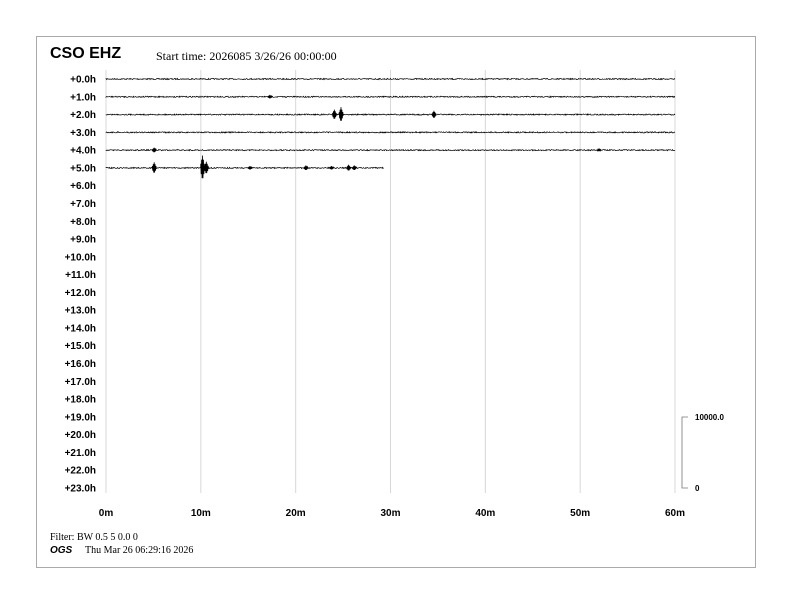 This screenshot has height=612, width=792. Describe the element at coordinates (80, 328) in the screenshot. I see `row-label: +14.0h` at that location.